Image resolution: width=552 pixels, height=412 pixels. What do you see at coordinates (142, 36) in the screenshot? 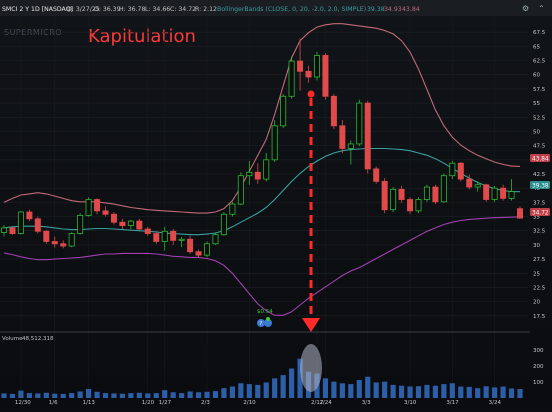
I see `annotation-text: Kapitulation` at bounding box center [142, 36].